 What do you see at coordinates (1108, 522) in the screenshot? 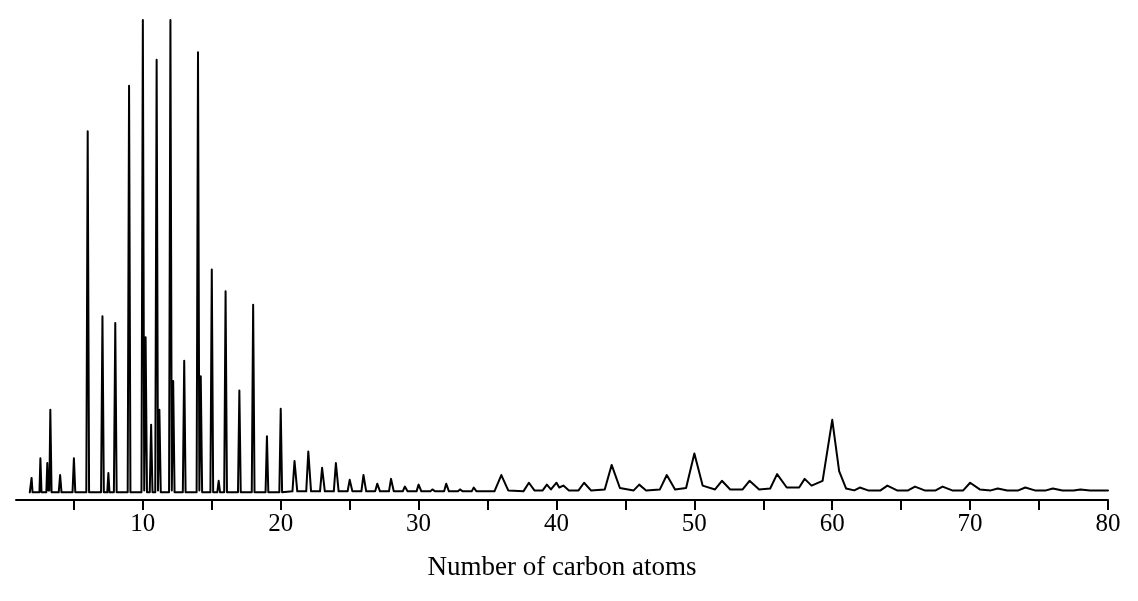
I see `x-tick-label: 80` at bounding box center [1108, 522].